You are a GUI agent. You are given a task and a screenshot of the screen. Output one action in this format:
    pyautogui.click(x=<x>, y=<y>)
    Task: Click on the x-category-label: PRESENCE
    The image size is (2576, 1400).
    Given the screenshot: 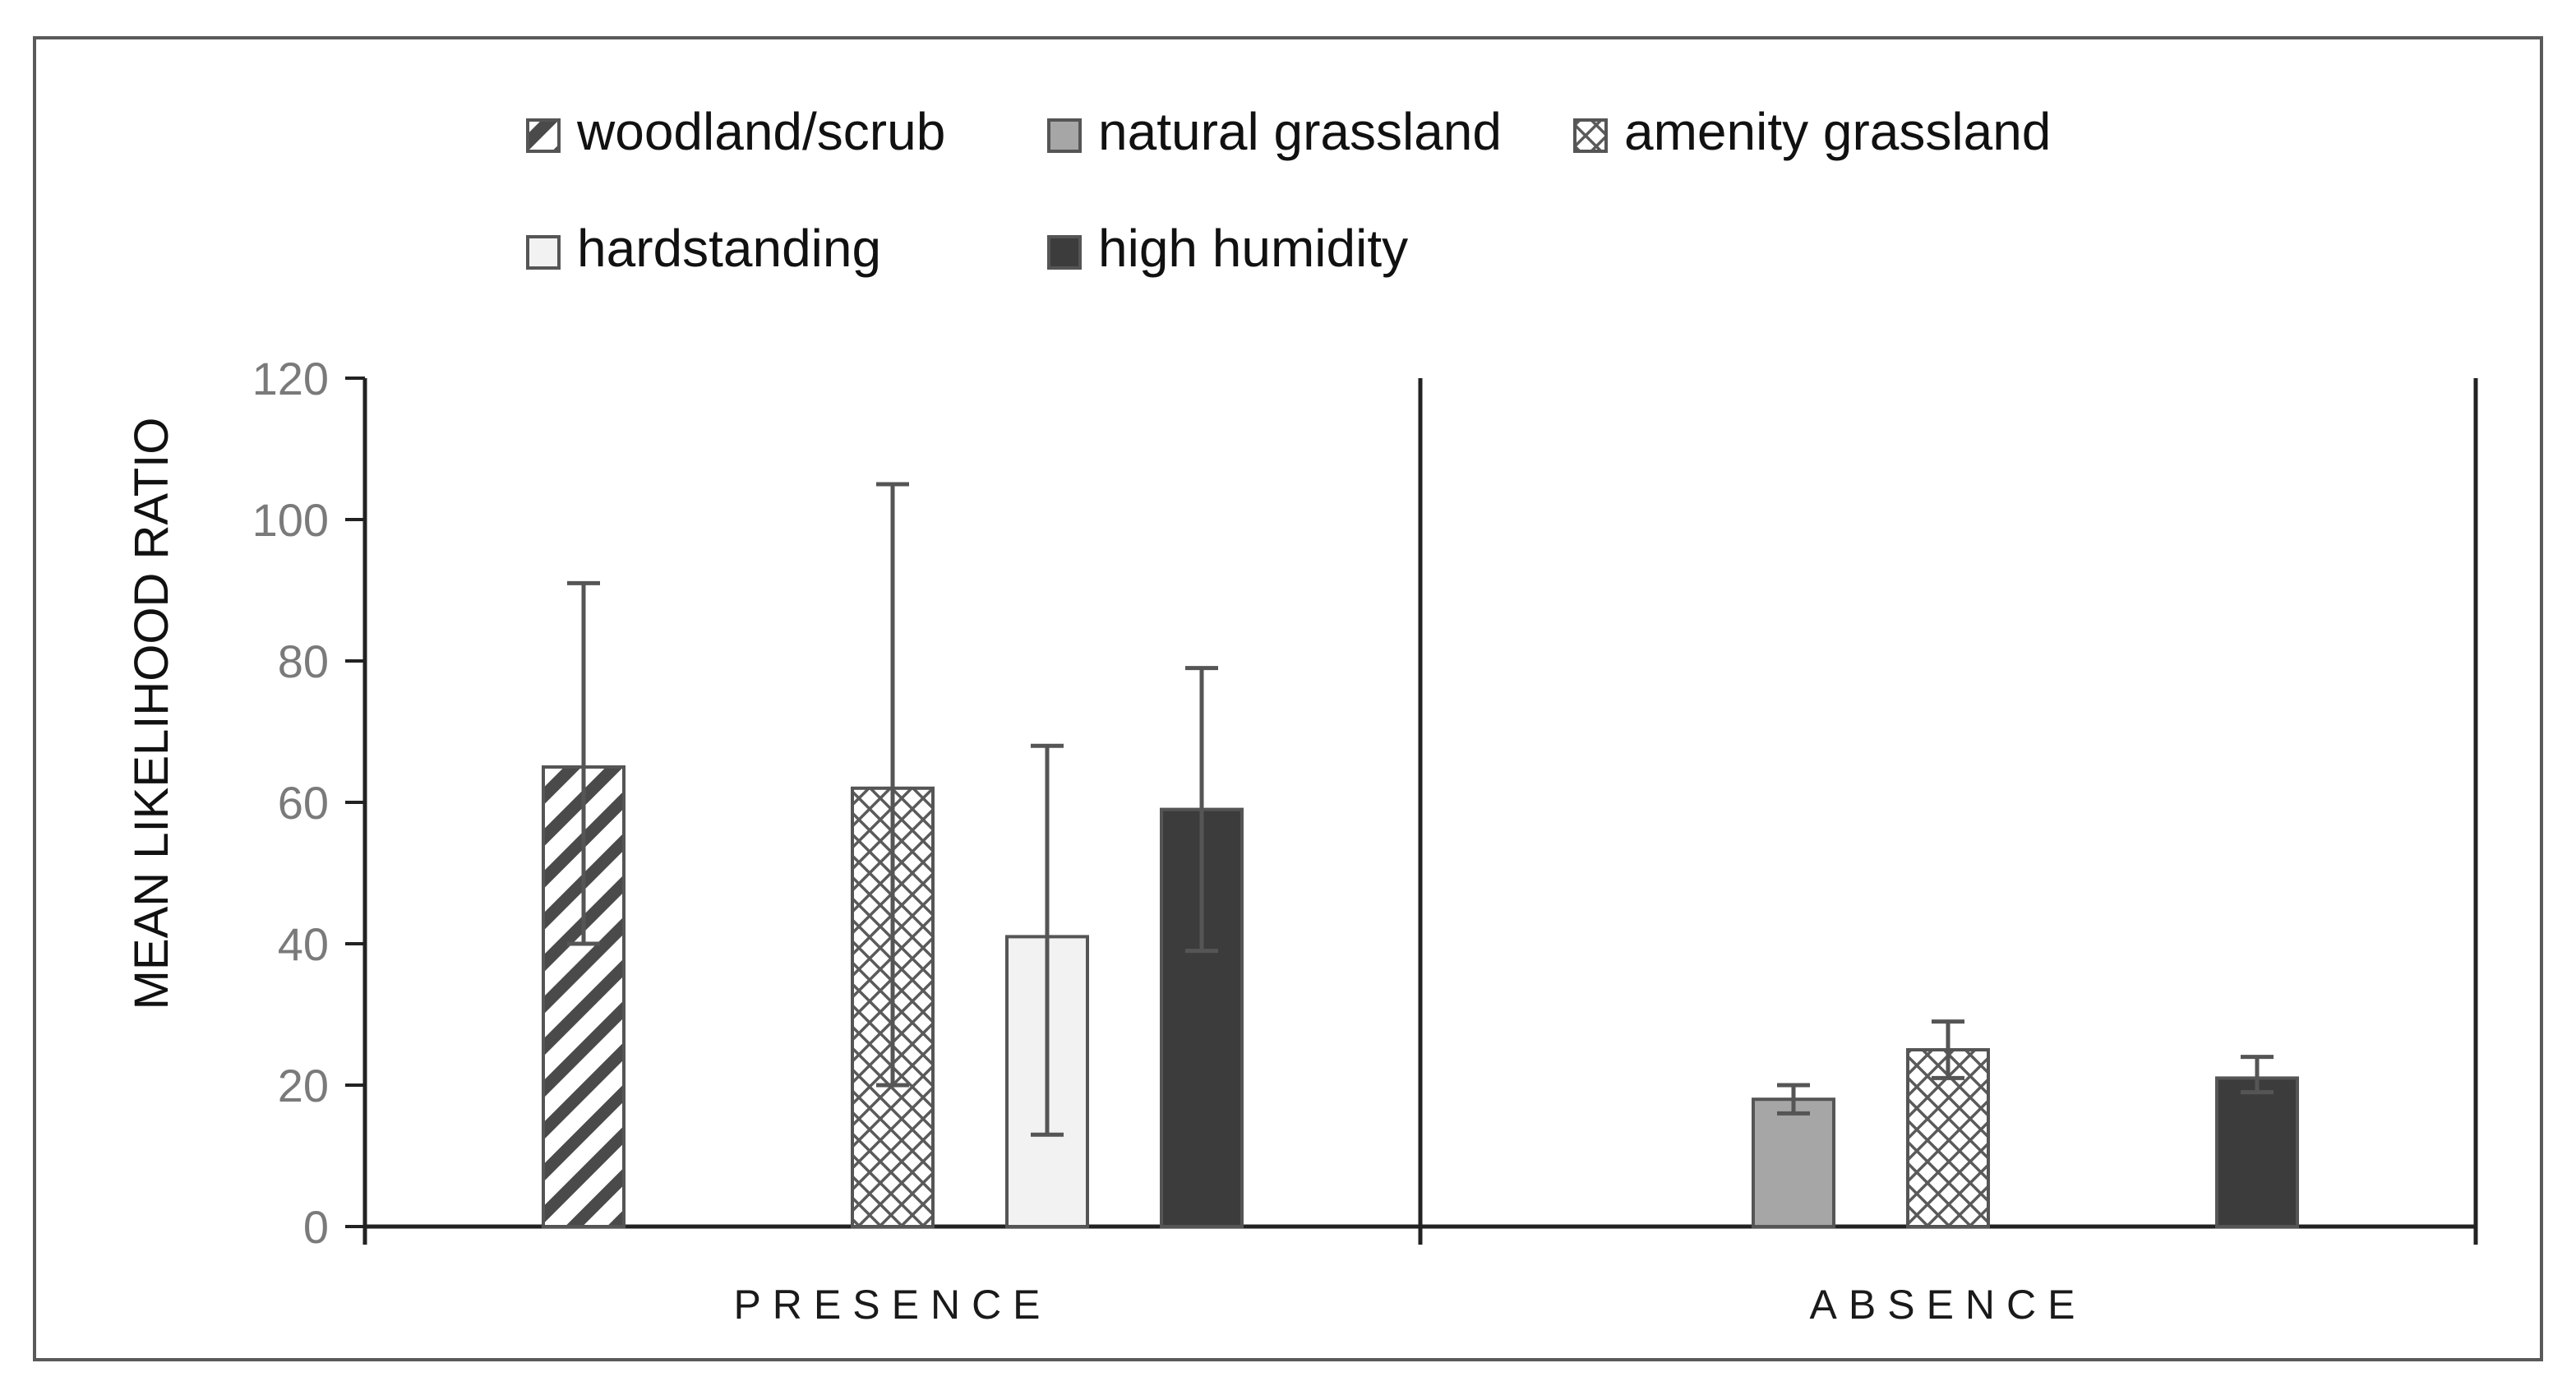 What is the action you would take?
    pyautogui.click(x=892, y=1305)
    